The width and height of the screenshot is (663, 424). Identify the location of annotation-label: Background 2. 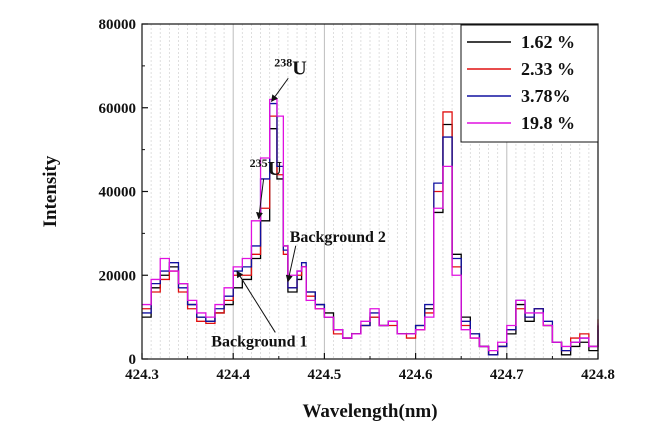
(338, 237).